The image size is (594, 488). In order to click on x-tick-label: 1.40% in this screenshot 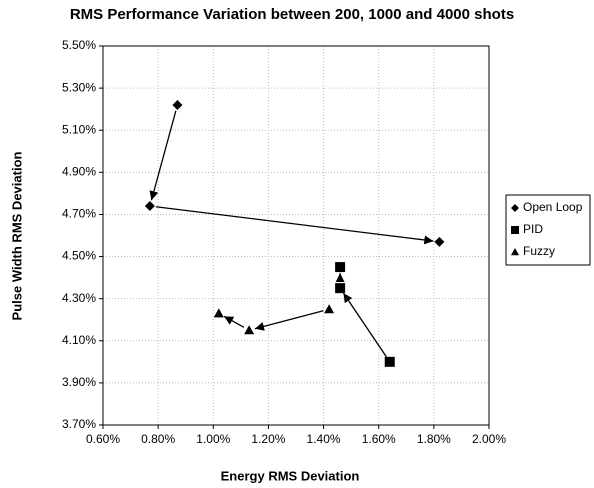, I will do `click(324, 439)`.